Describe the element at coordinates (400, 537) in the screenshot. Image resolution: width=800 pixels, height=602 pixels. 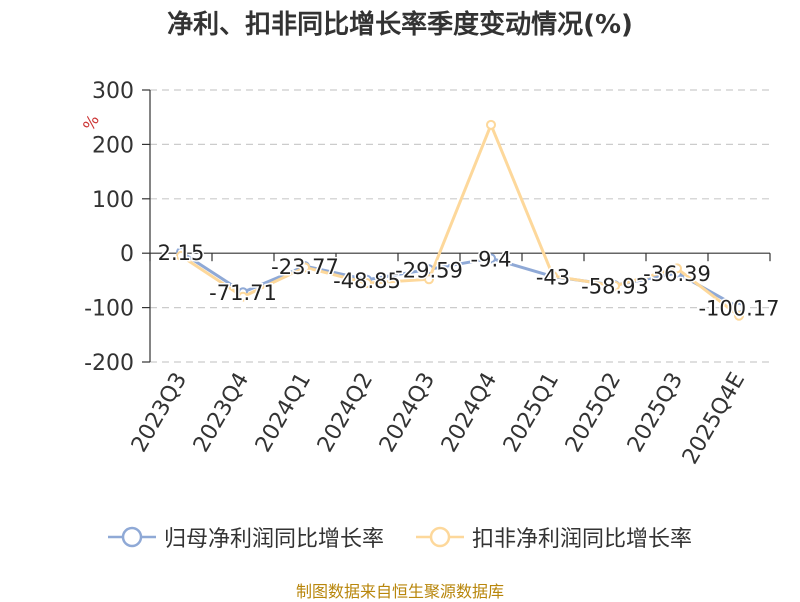
I see `legend: 归母净利润同比增长率 扣非净利润同比增长率` at that location.